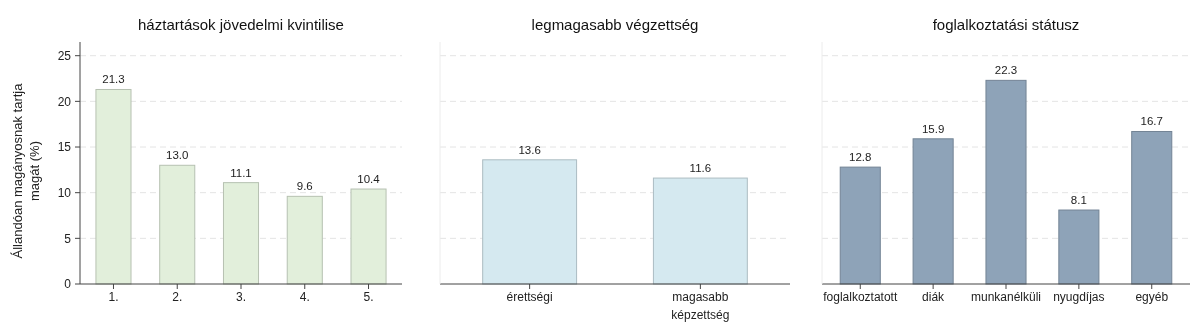 The width and height of the screenshot is (1197, 335). Describe the element at coordinates (241, 24) in the screenshot. I see `chart-title: háztartások jövedelmi kvintilise` at that location.